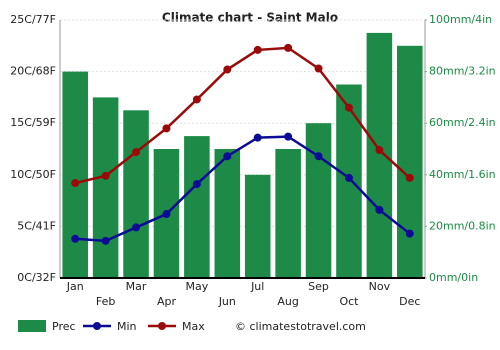 The width and height of the screenshot is (500, 350). What do you see at coordinates (33, 71) in the screenshot?
I see `y-tick-label: 20C/68F` at bounding box center [33, 71].